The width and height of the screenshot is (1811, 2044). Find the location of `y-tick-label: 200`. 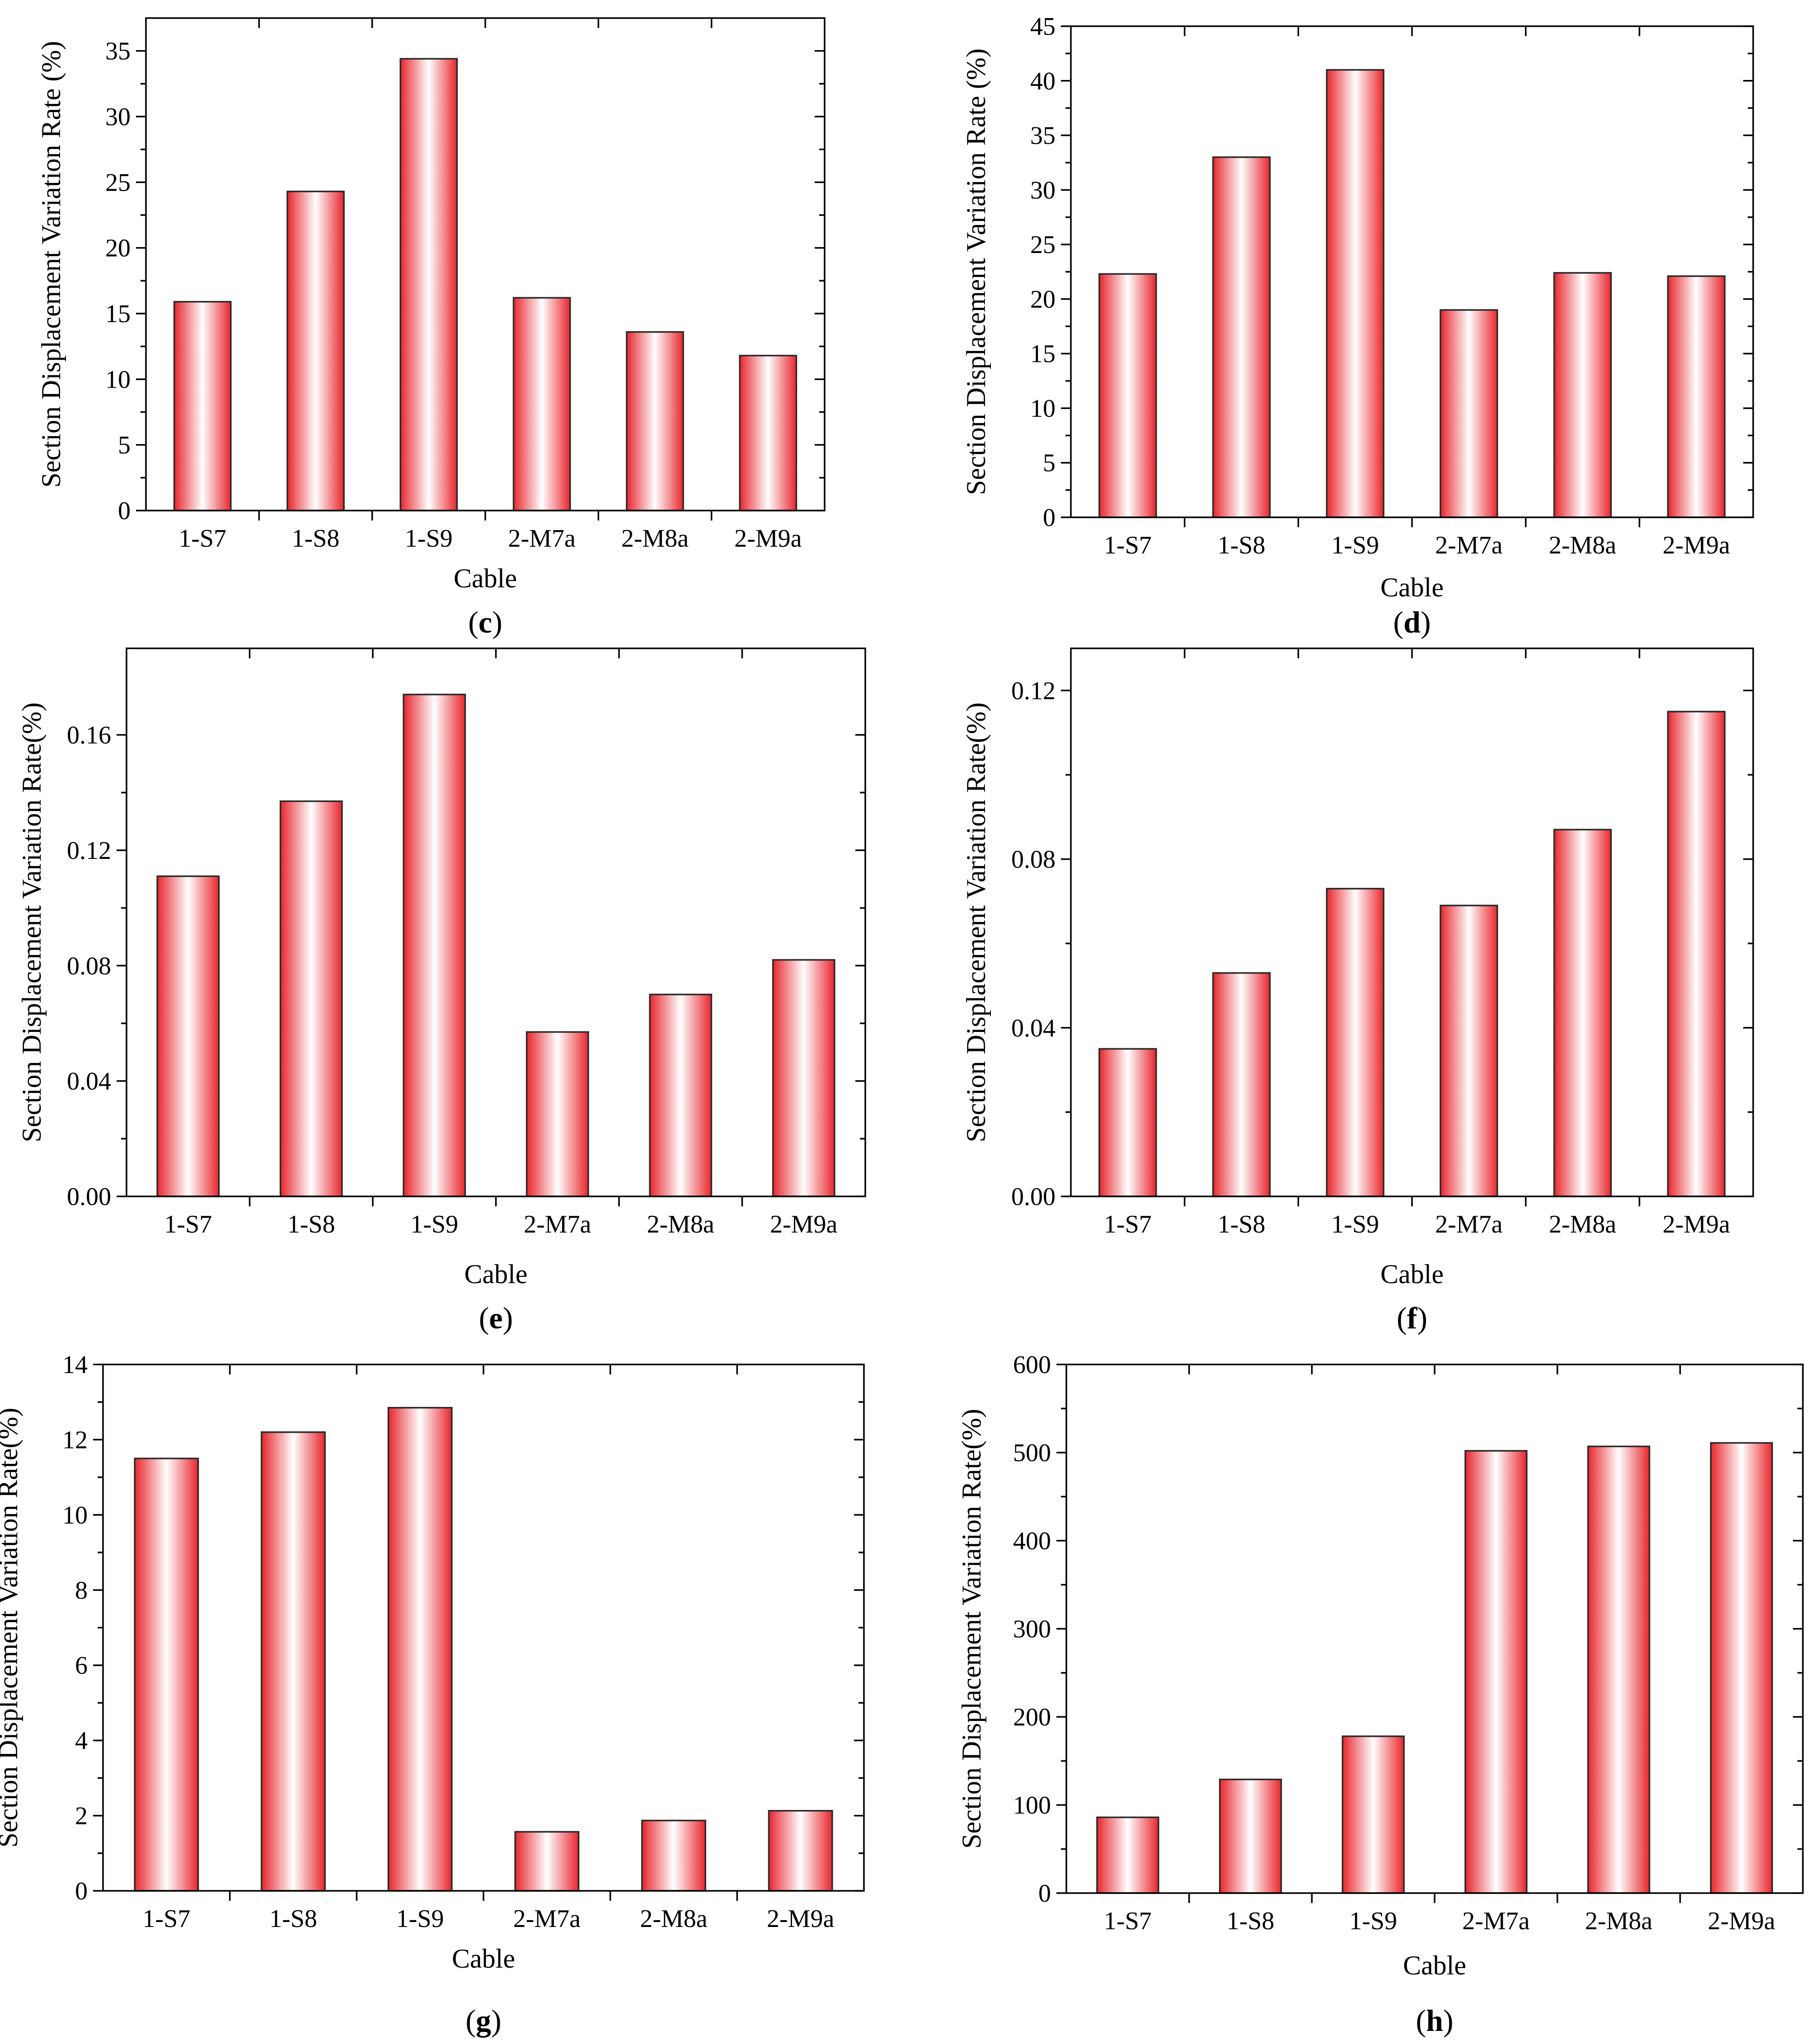

y-tick-label: 200 is located at coordinates (1032, 1717).